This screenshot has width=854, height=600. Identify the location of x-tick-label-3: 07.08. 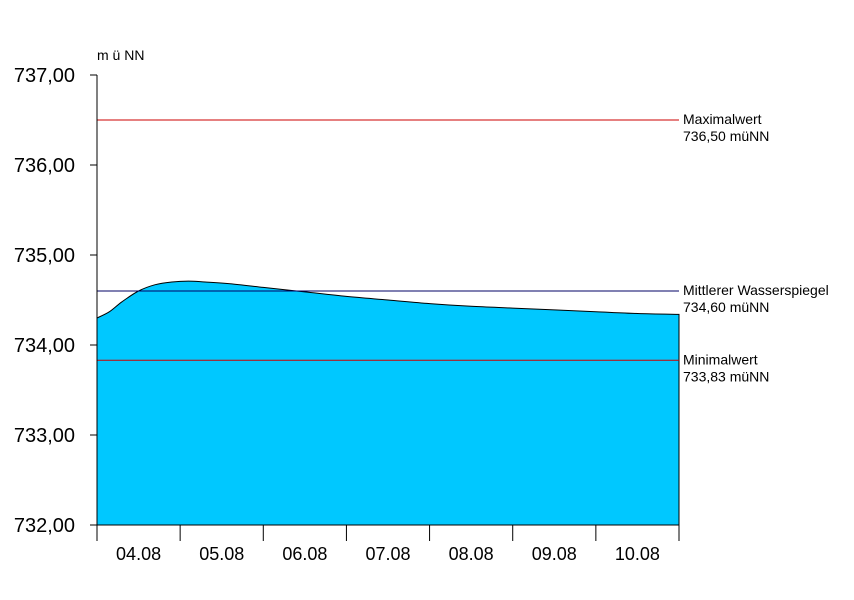
(387, 554).